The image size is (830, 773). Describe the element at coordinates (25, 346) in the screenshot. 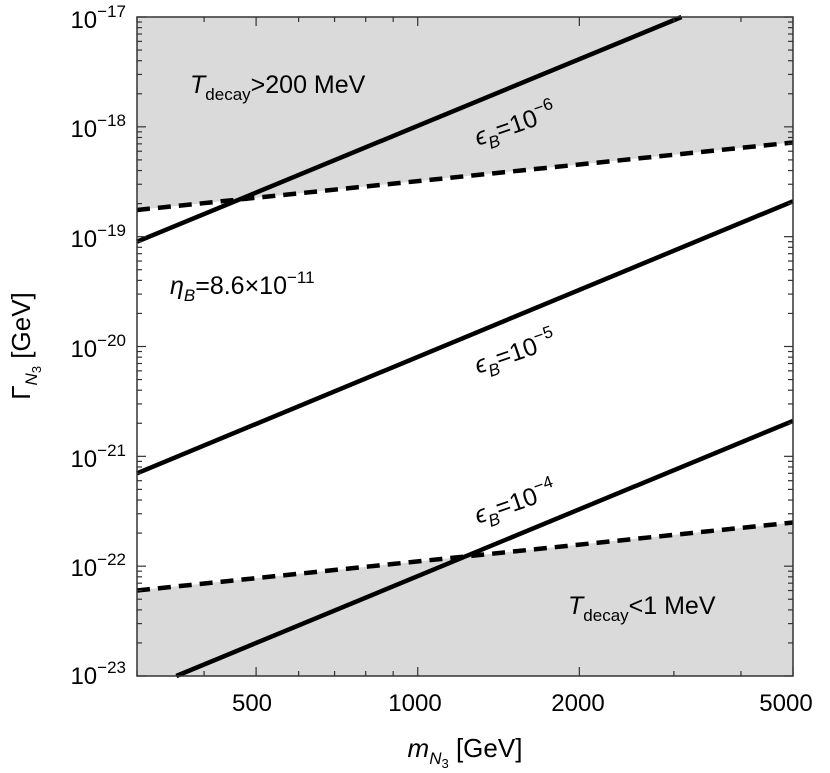

I see `y-axis-label: ΓN3 [GeV]` at that location.